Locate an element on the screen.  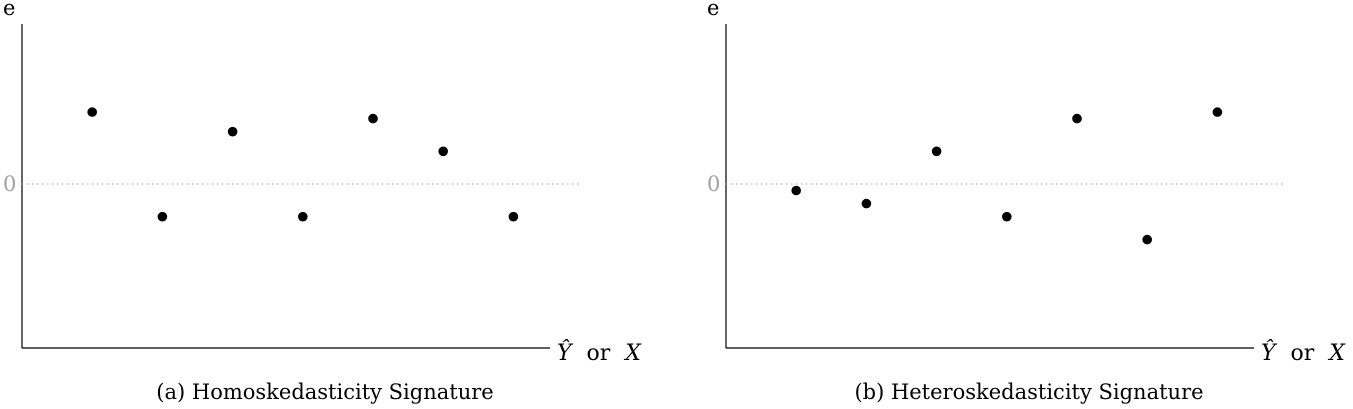
panel-caption: (b) Heteroskedasticity Signature is located at coordinates (1028, 392).